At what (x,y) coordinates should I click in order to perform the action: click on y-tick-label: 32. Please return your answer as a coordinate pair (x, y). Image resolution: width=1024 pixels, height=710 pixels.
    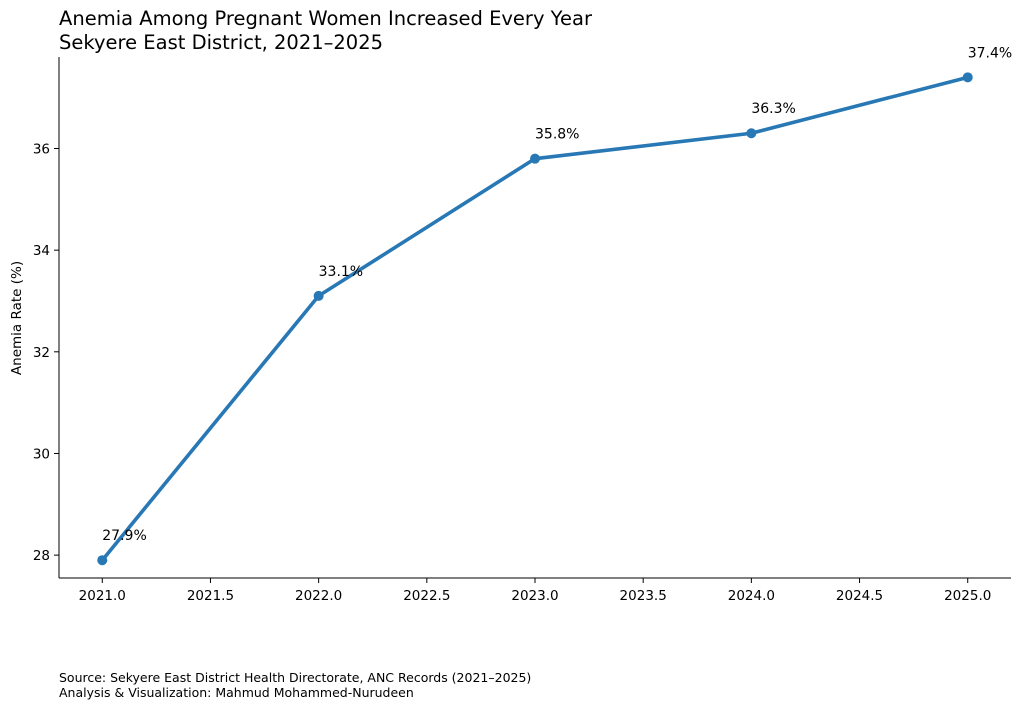
    Looking at the image, I should click on (41, 353).